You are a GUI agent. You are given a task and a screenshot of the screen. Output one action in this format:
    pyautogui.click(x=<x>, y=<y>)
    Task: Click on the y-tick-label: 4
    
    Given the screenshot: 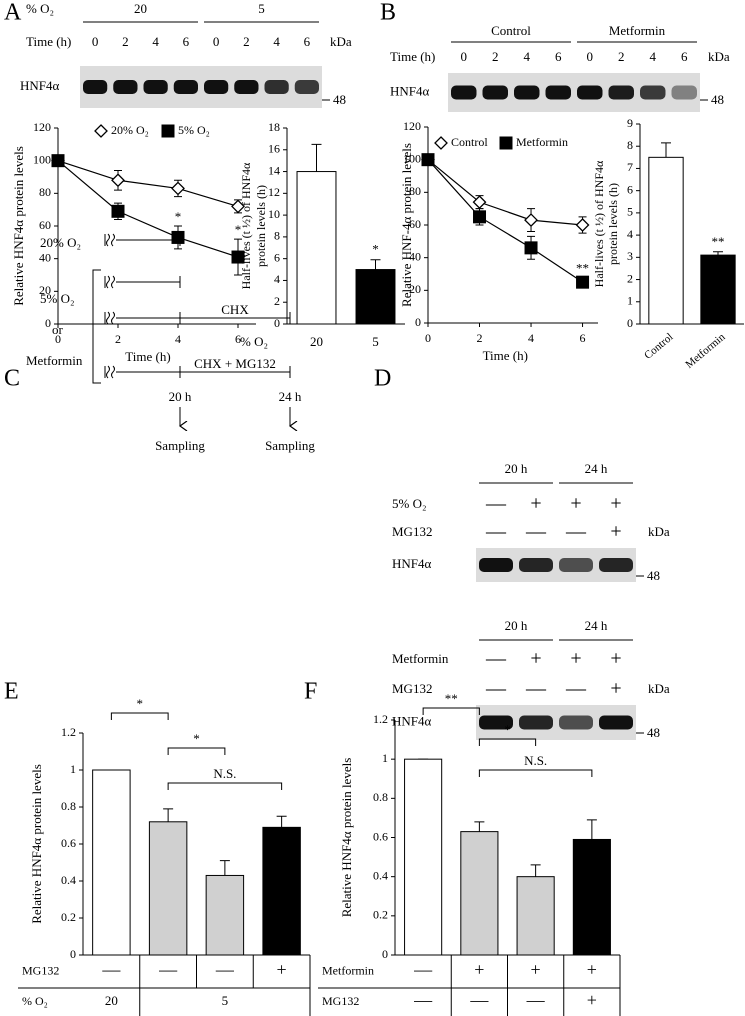 What is the action you would take?
    pyautogui.click(x=630, y=234)
    